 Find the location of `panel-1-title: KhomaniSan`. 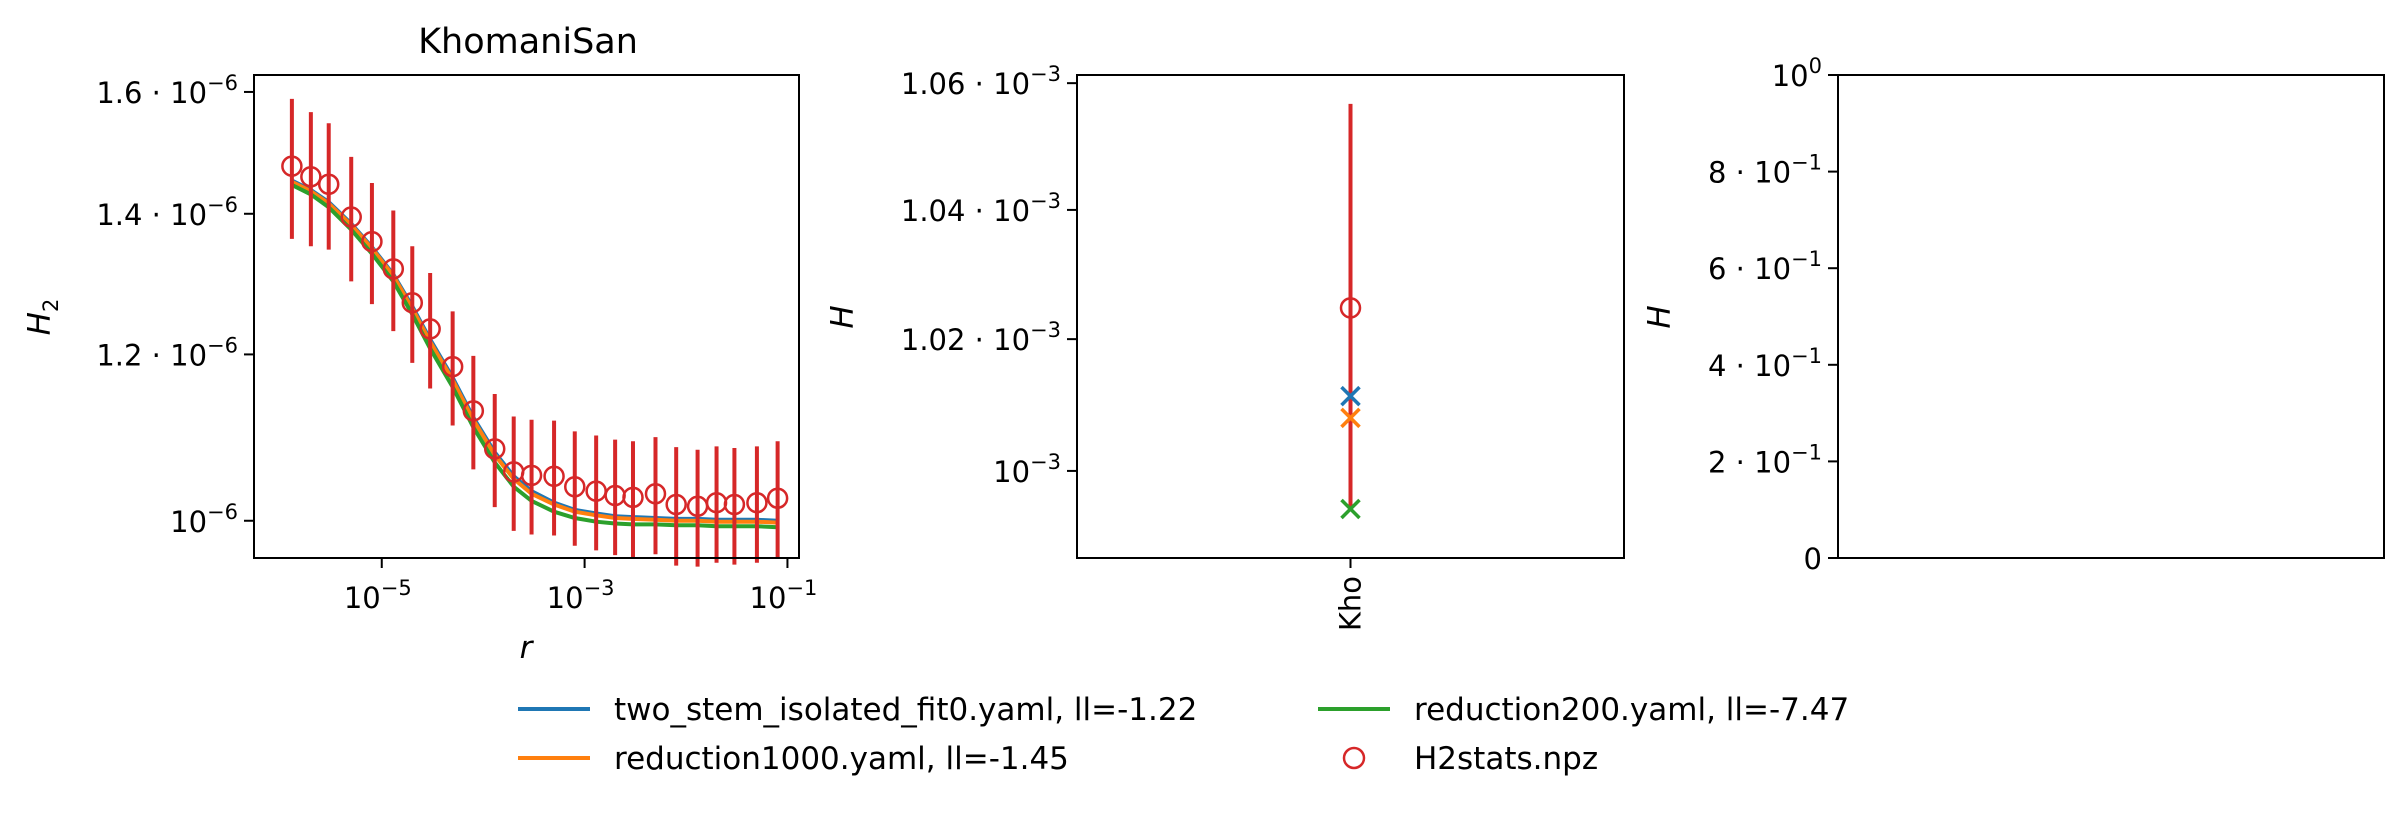

panel-1-title: KhomaniSan is located at coordinates (528, 42).